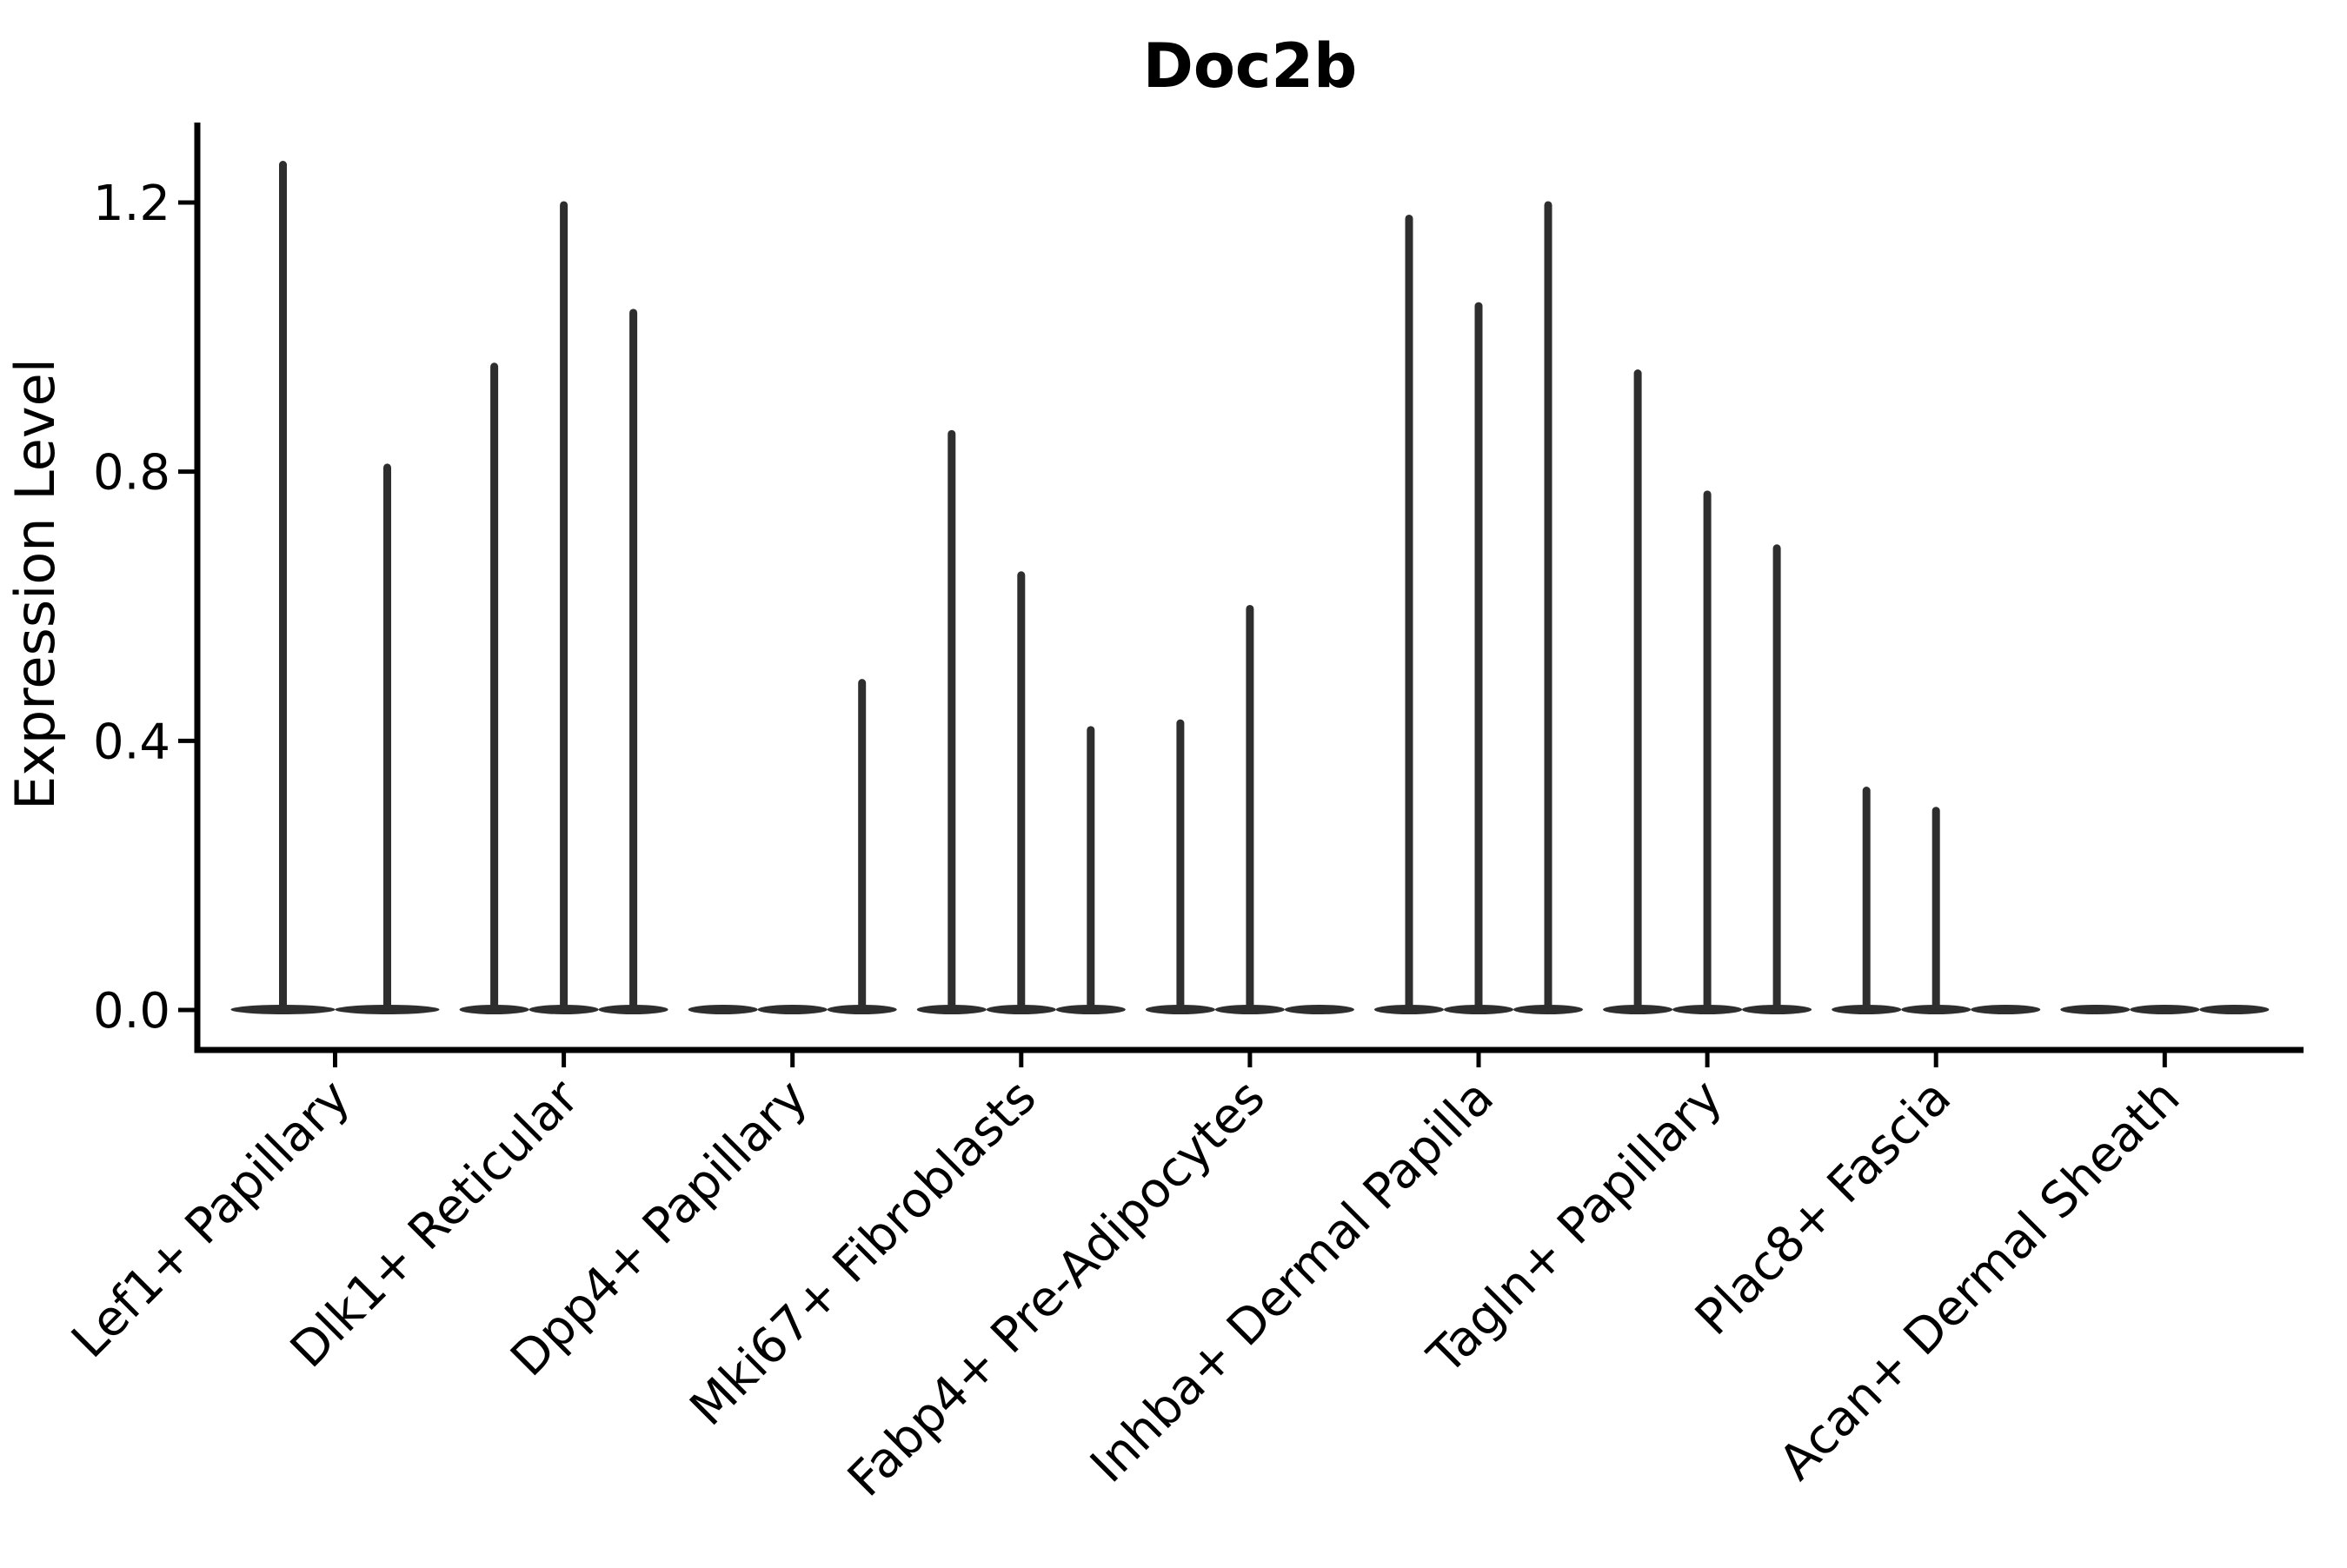  What do you see at coordinates (1056, 1288) in the screenshot?
I see `x-tick-label: Fabp4+ Pre-Adipocytes` at bounding box center [1056, 1288].